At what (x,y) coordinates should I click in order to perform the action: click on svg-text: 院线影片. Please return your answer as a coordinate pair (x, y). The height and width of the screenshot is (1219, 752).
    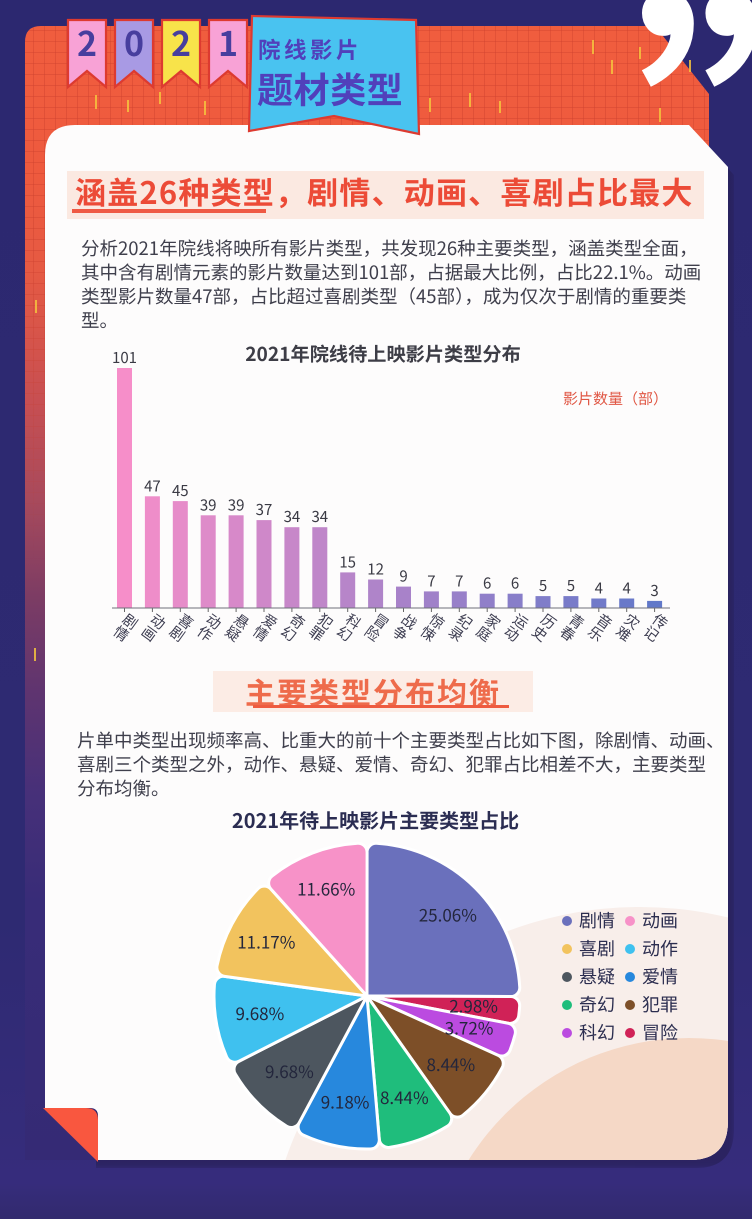
    Looking at the image, I should click on (310, 49).